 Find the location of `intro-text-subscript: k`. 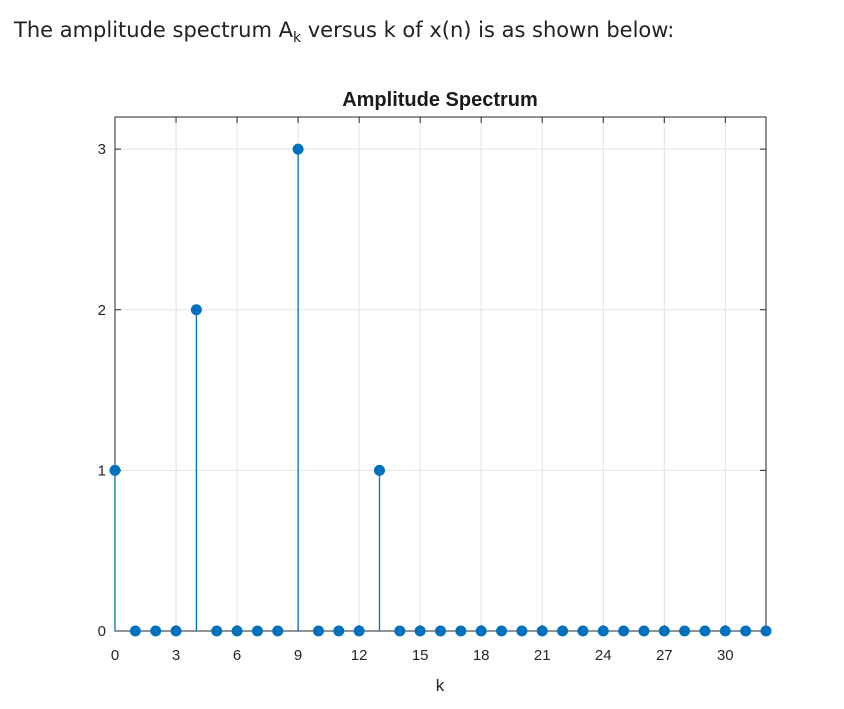

intro-text-subscript: k is located at coordinates (297, 38).